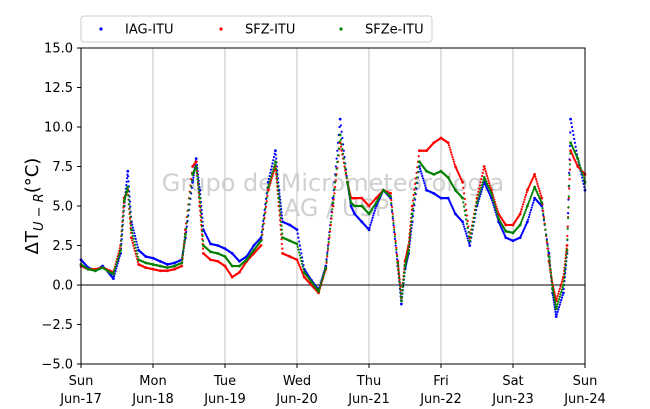 The width and height of the screenshot is (650, 409). Describe the element at coordinates (62, 207) in the screenshot. I see `y-tick-label: 5.0` at that location.